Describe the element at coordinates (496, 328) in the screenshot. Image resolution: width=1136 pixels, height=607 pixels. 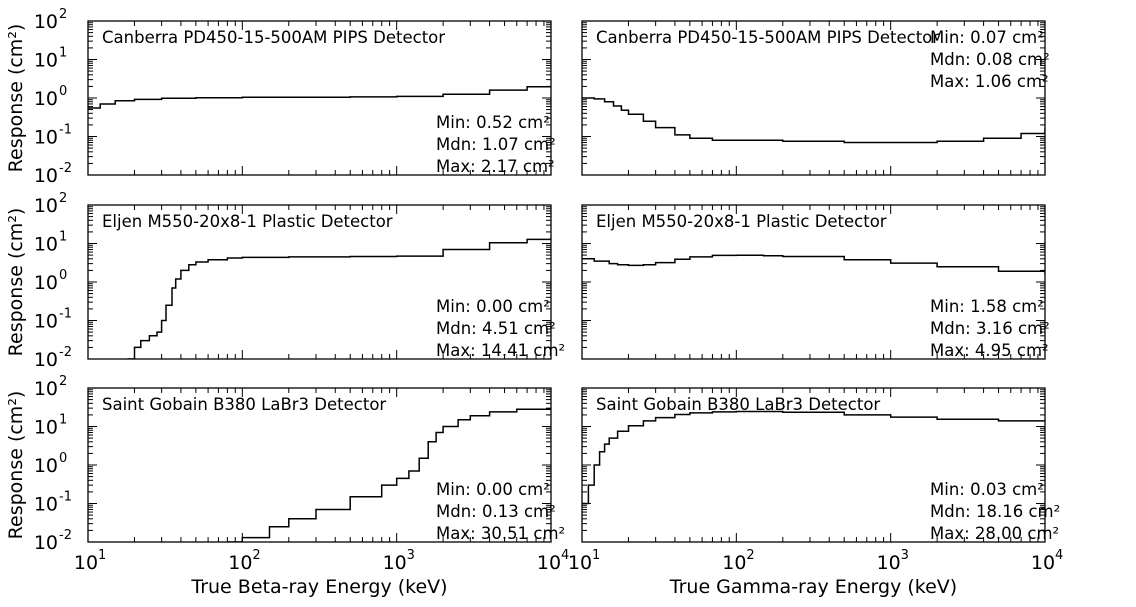
I see `stat-label: Mdn: 4.51 cm²` at that location.